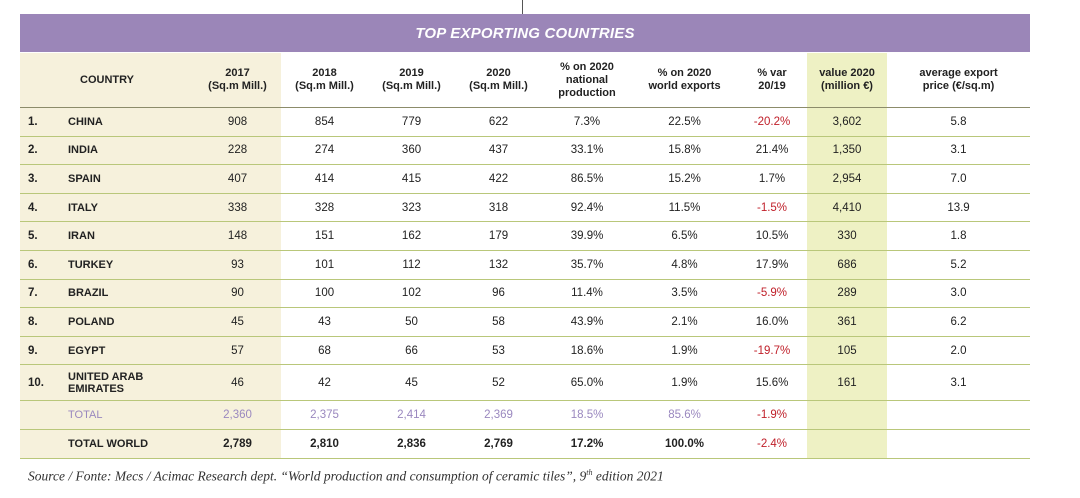  What do you see at coordinates (587, 322) in the screenshot?
I see `row-pct-national: 43.9%` at bounding box center [587, 322].